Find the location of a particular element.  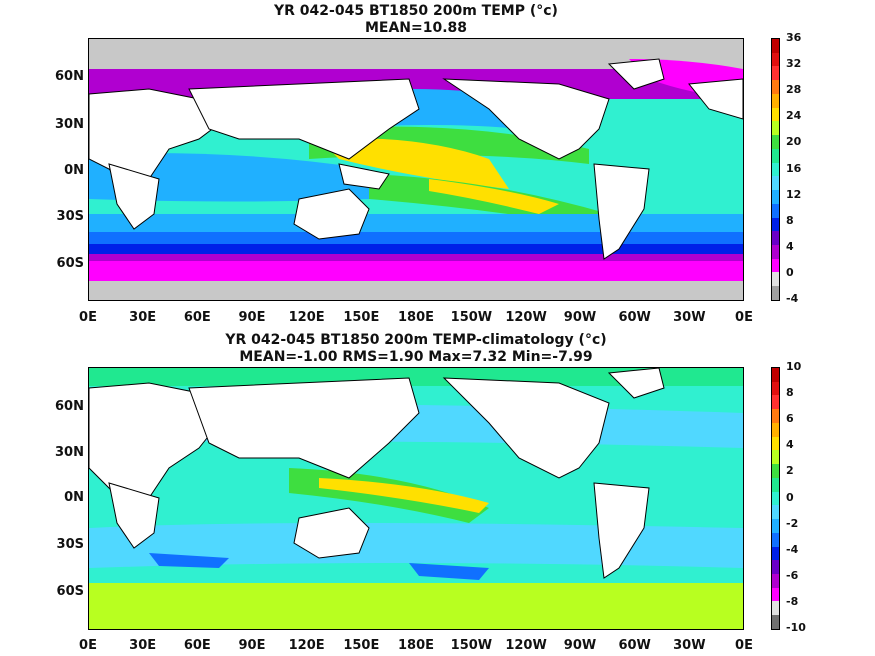

panel1-lat-label: 60N is located at coordinates (69, 76).